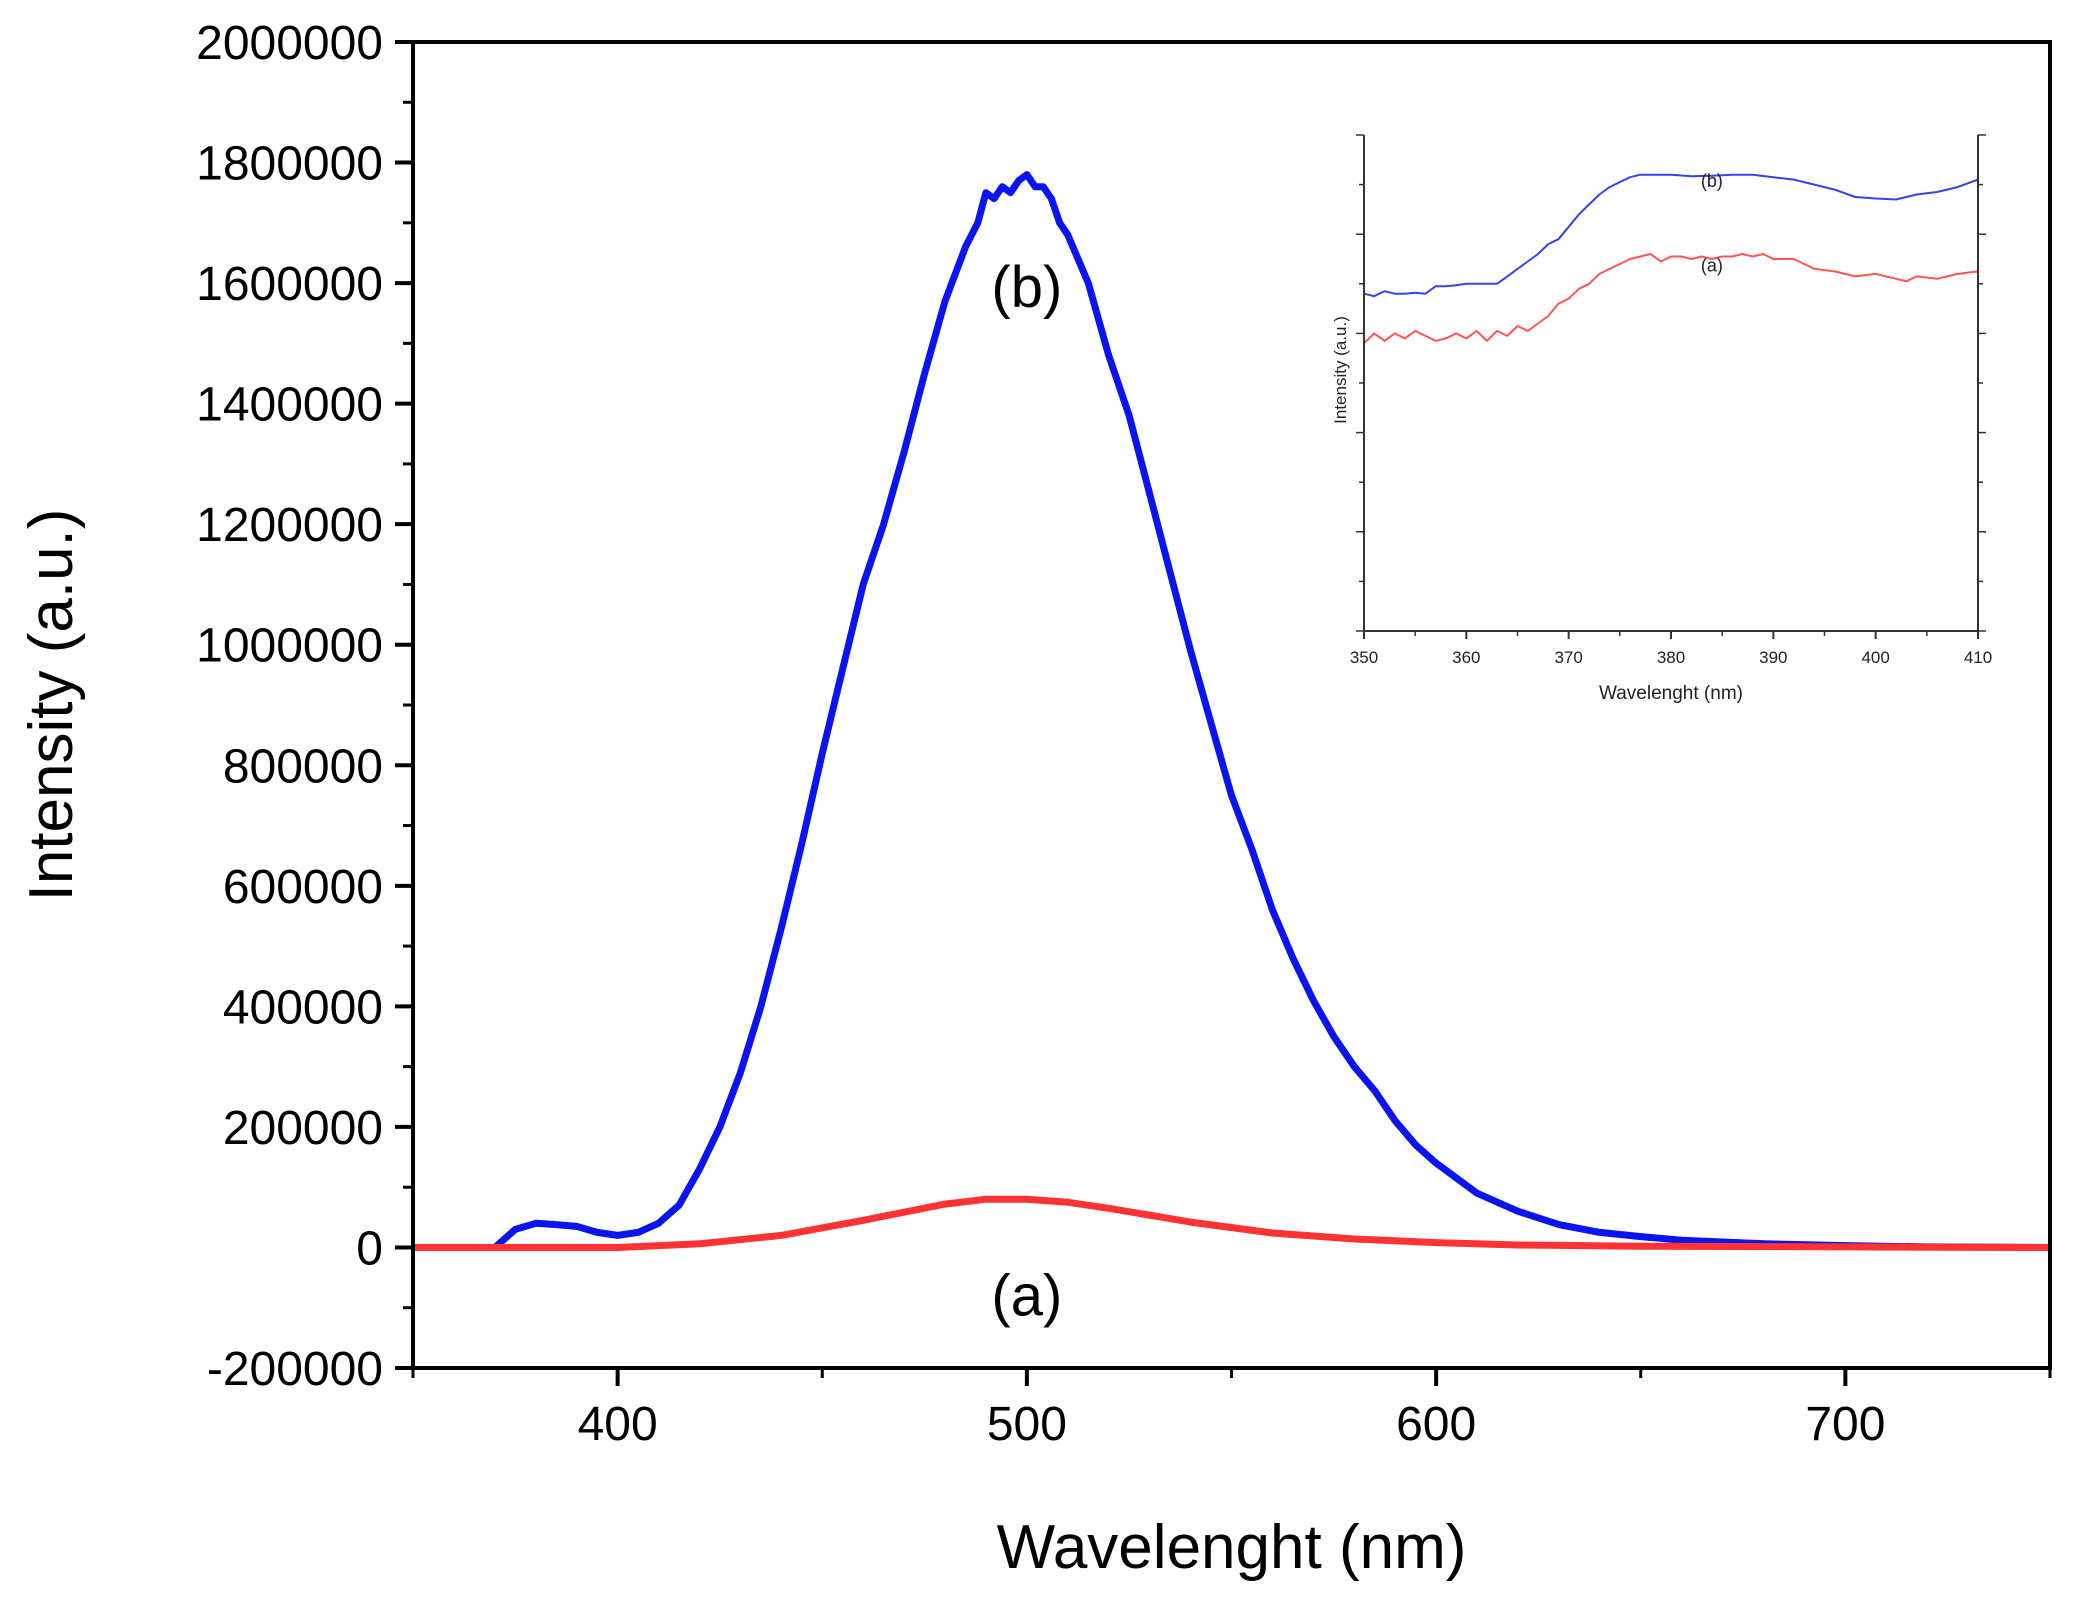 Image resolution: width=2073 pixels, height=1597 pixels. Describe the element at coordinates (1712, 265) in the screenshot. I see `inset-series-a-annotation: (a)` at that location.